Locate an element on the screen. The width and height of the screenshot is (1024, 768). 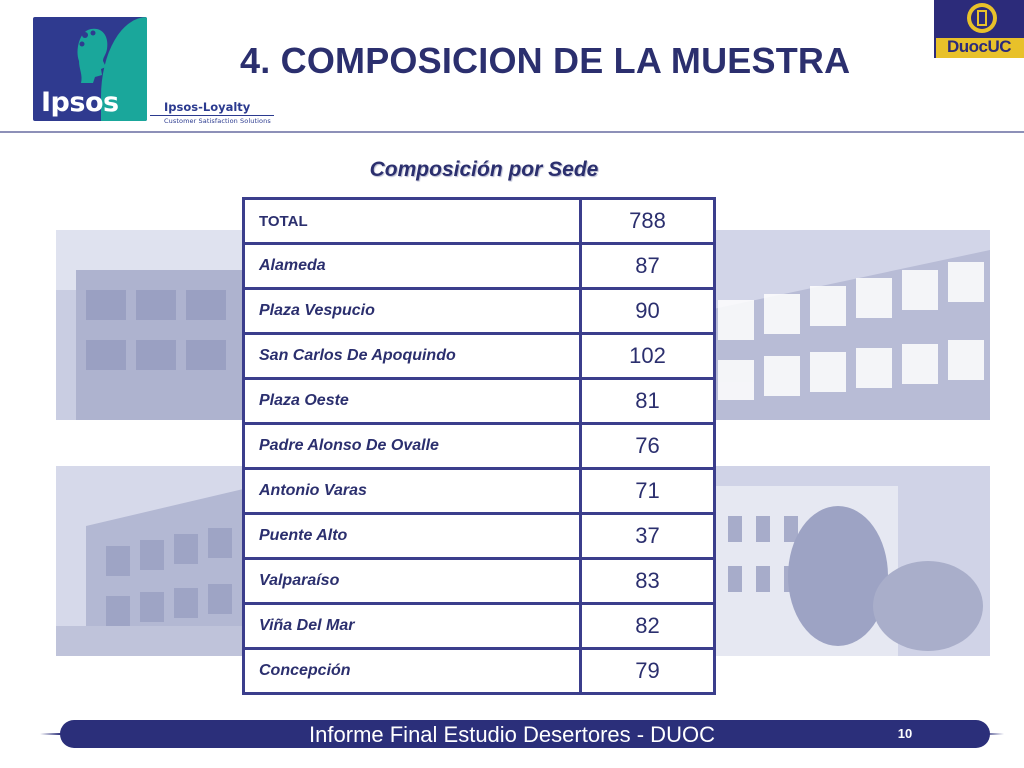
sede-name-cell: Plaza Oeste is located at coordinates (412, 401).